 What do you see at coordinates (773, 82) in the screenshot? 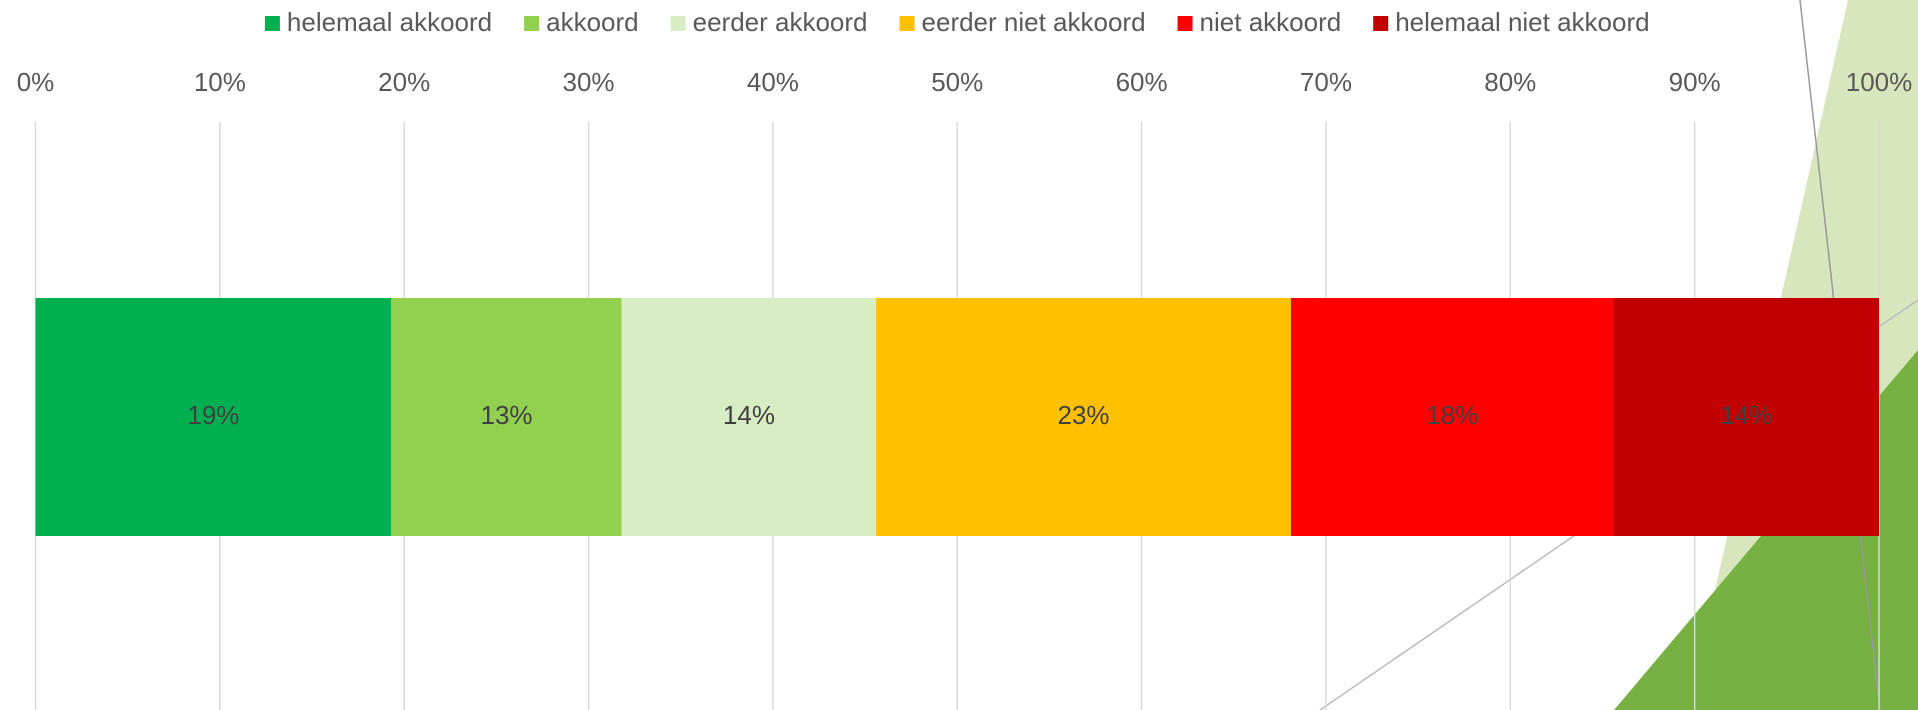
I see `x-tick-label: 40%` at bounding box center [773, 82].